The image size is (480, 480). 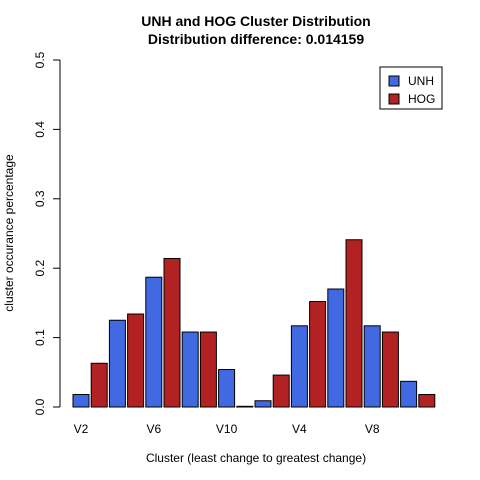 What do you see at coordinates (40, 337) in the screenshot?
I see `y-tick-label: 0.1` at bounding box center [40, 337].